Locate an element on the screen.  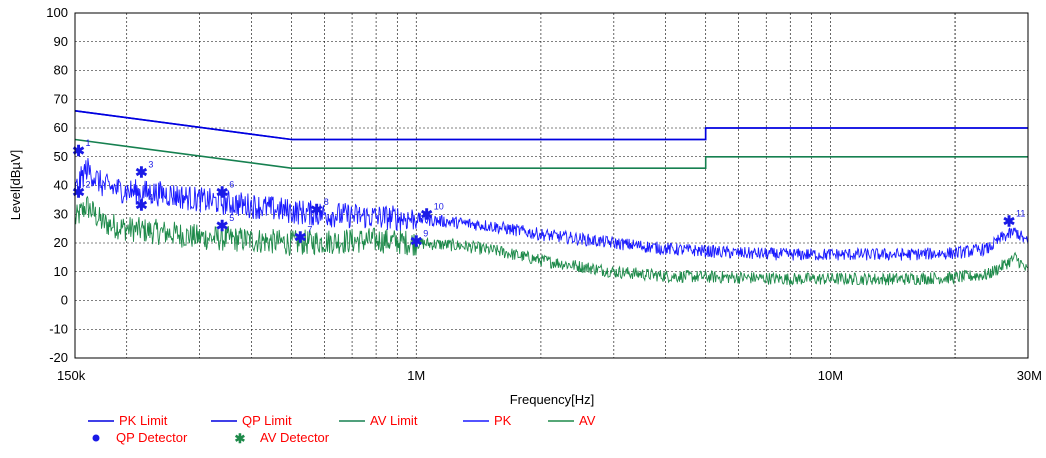
legend-label: PK Limit is located at coordinates (143, 420).